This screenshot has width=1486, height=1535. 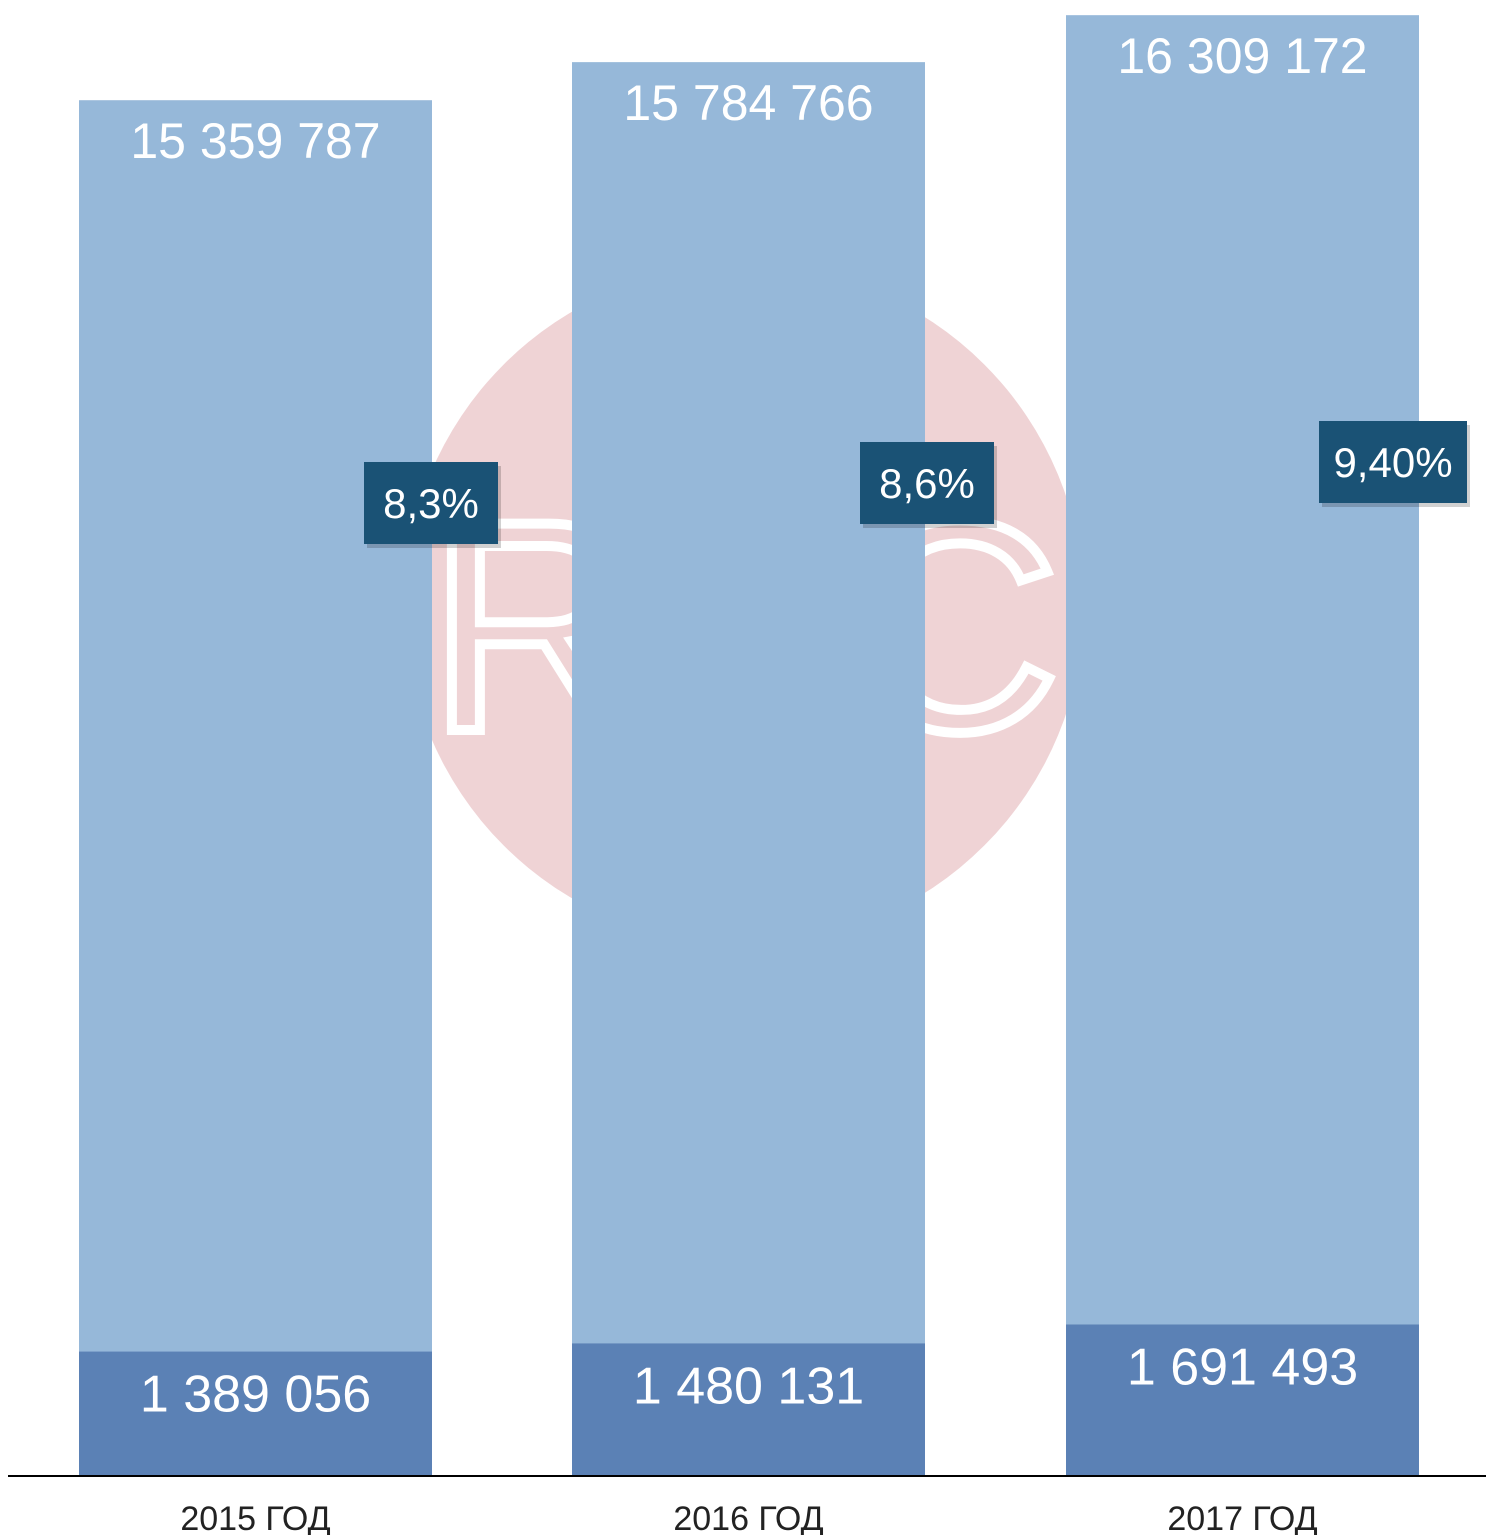 What do you see at coordinates (748, 1386) in the screenshot?
I see `bar-bottom-label-2: 1 480 131` at bounding box center [748, 1386].